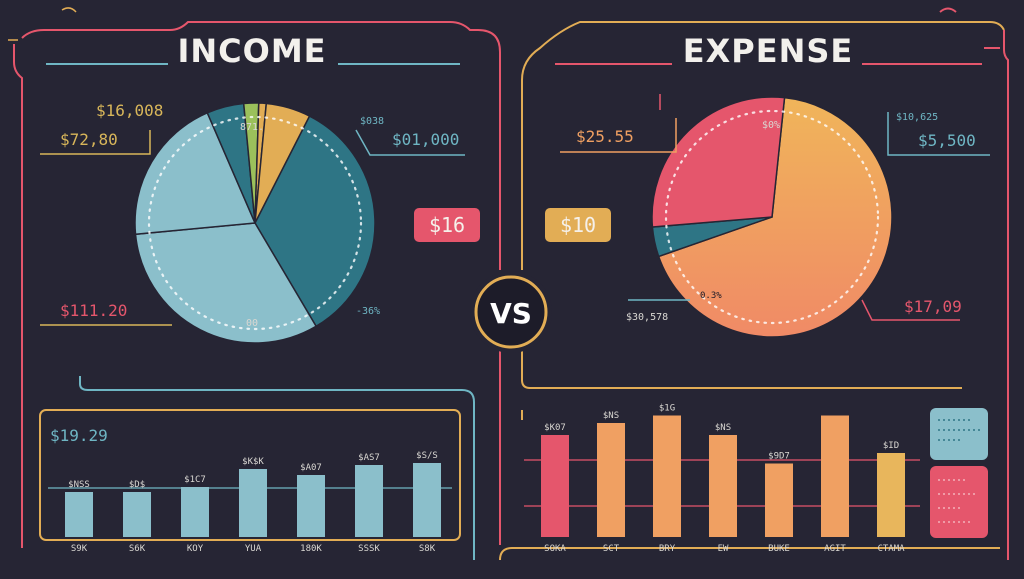 Image resolution: width=1024 pixels, height=579 pixels. Describe the element at coordinates (768, 51) in the screenshot. I see `expense-title: EXPENSE` at that location.